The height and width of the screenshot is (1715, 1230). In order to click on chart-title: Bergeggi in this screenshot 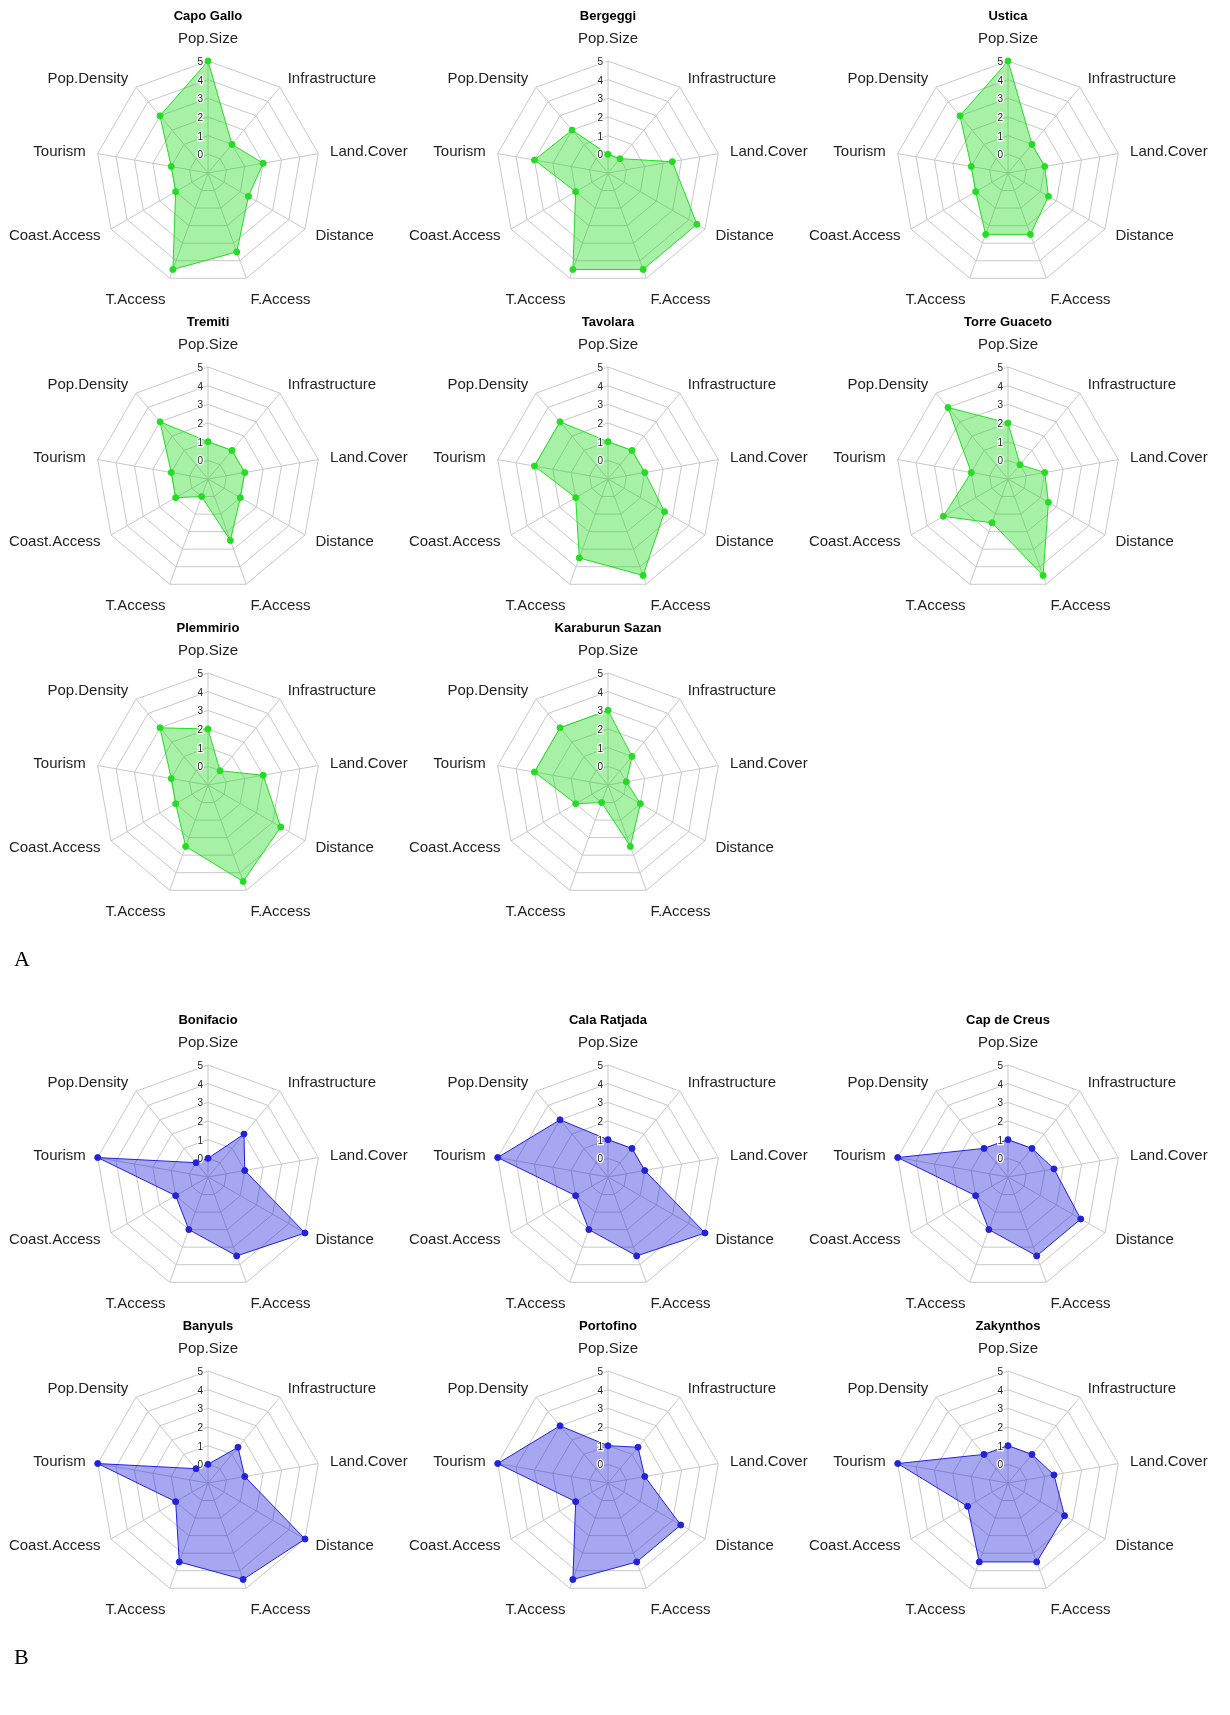, I will do `click(608, 16)`.